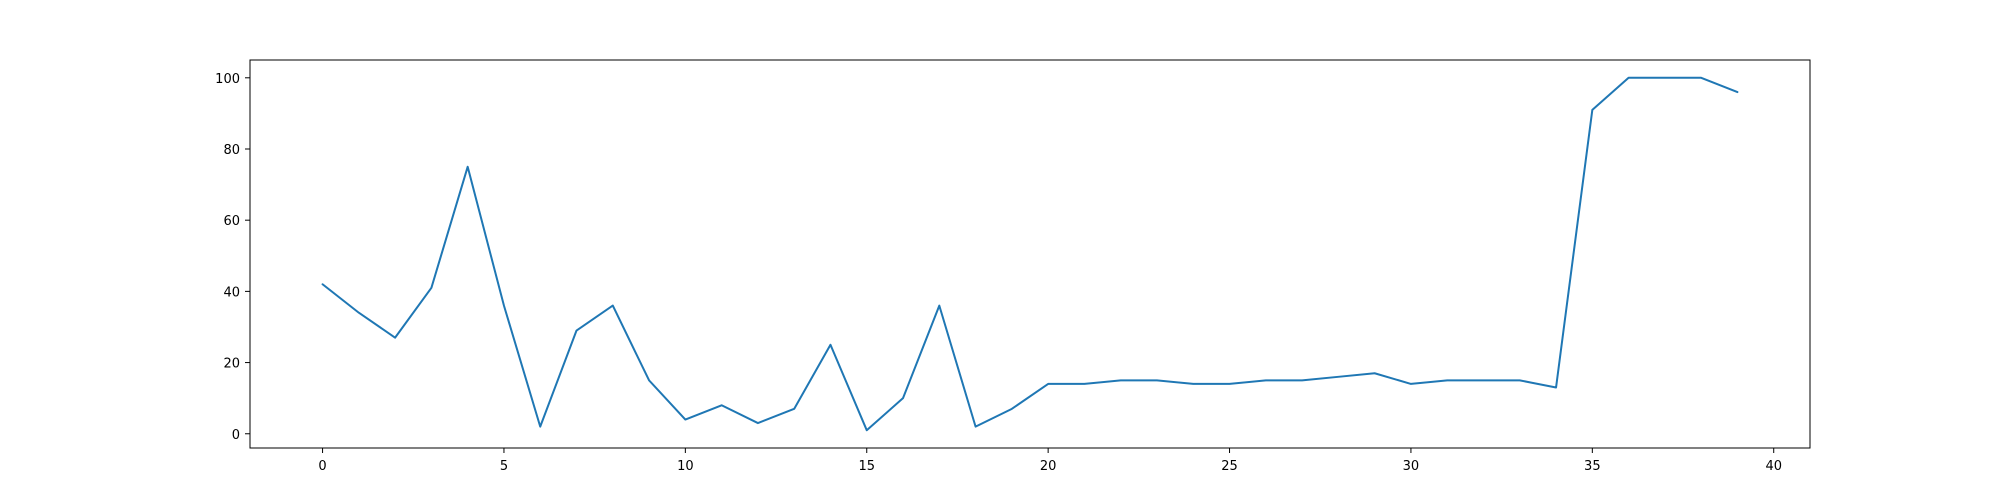 This screenshot has width=2000, height=500. What do you see at coordinates (1229, 466) in the screenshot?
I see `x-tick-label: 25` at bounding box center [1229, 466].